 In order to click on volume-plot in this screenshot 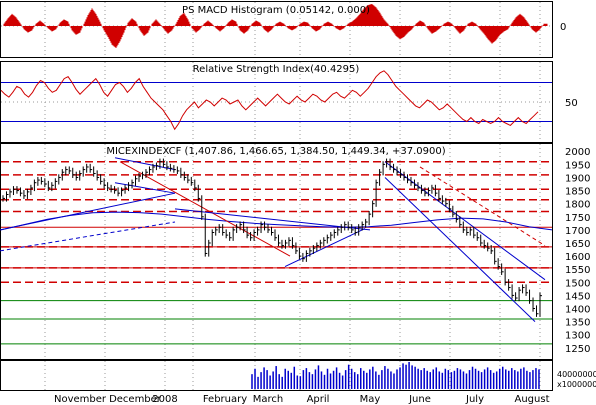, I will do `click(395, 375)`.